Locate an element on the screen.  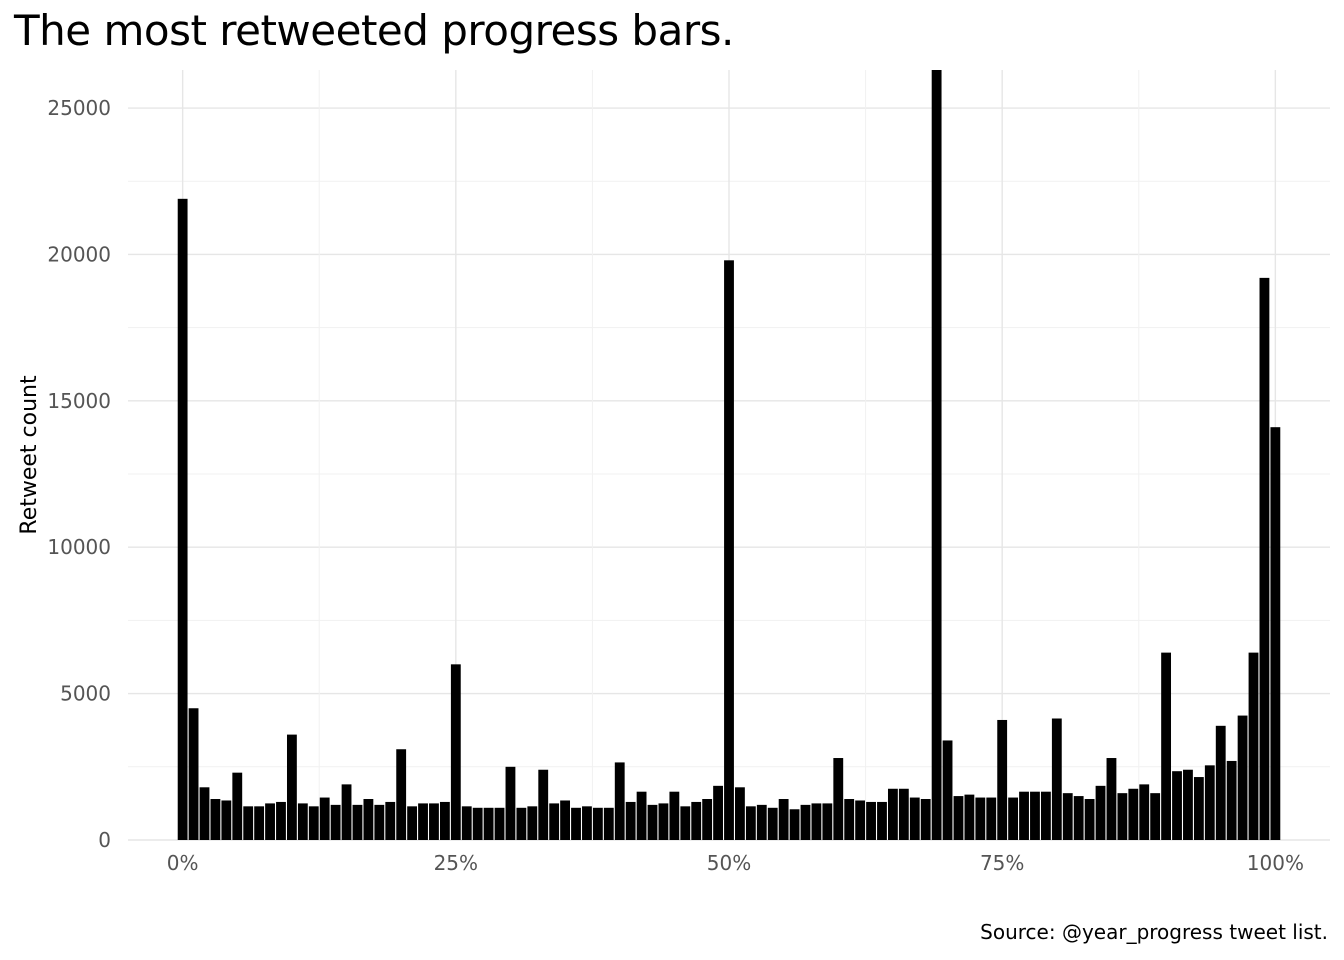
x-tick-label: 0% is located at coordinates (183, 863).